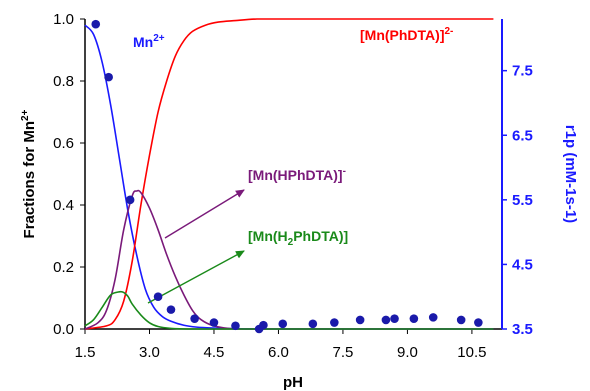  I want to click on x-ticks: 1.5 3.0 4.5 6.0 7.5 9.0 10.5, so click(281, 345).